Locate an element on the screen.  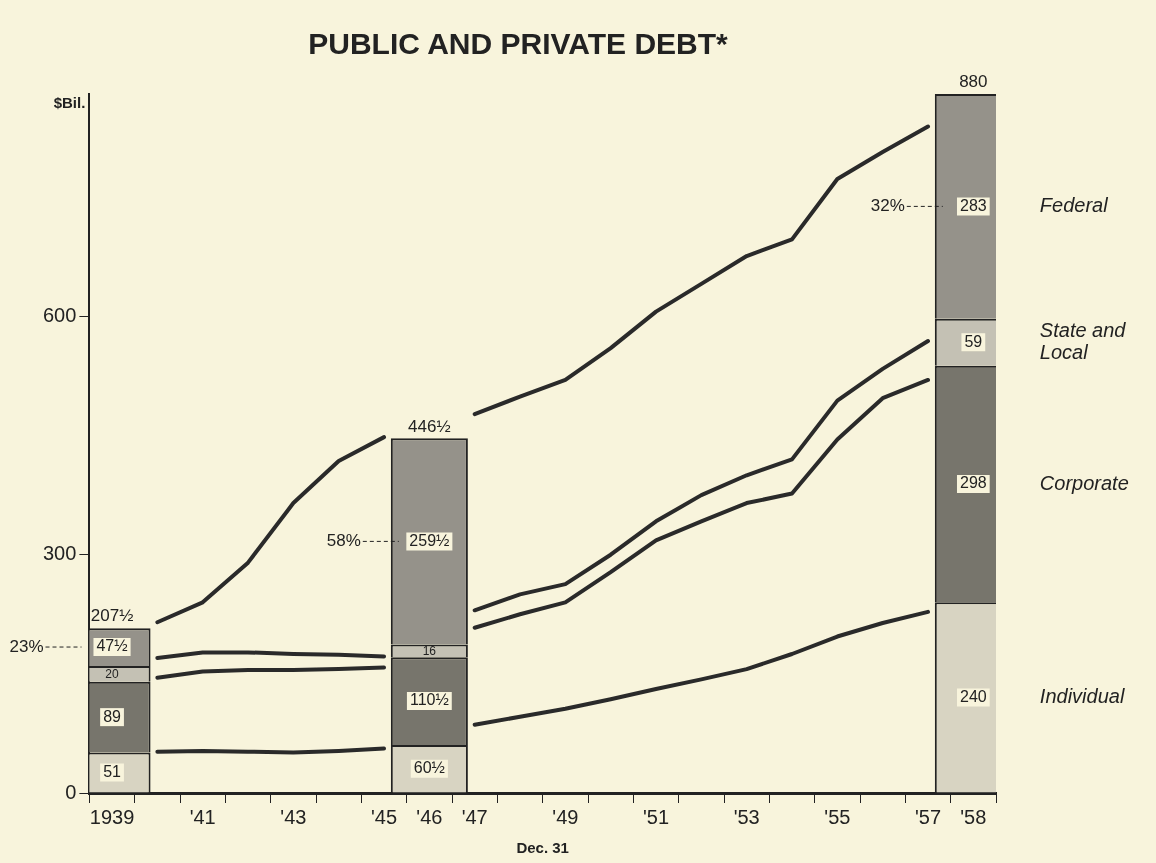
data-label: 283 is located at coordinates (973, 205).